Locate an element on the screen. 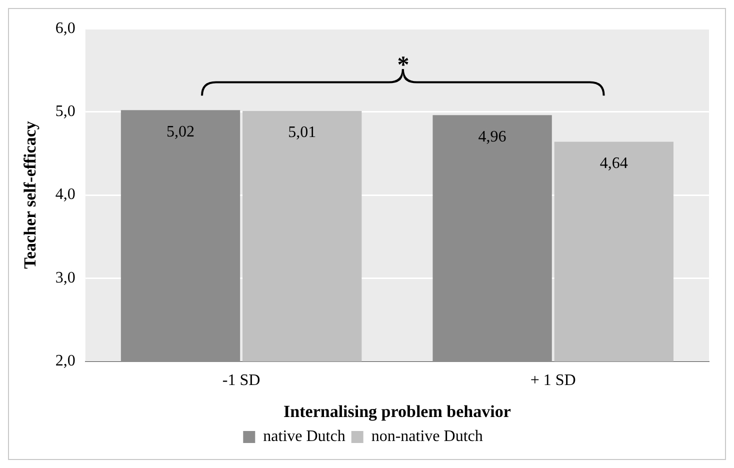 The image size is (734, 468). legend-label: native Dutch is located at coordinates (304, 437).